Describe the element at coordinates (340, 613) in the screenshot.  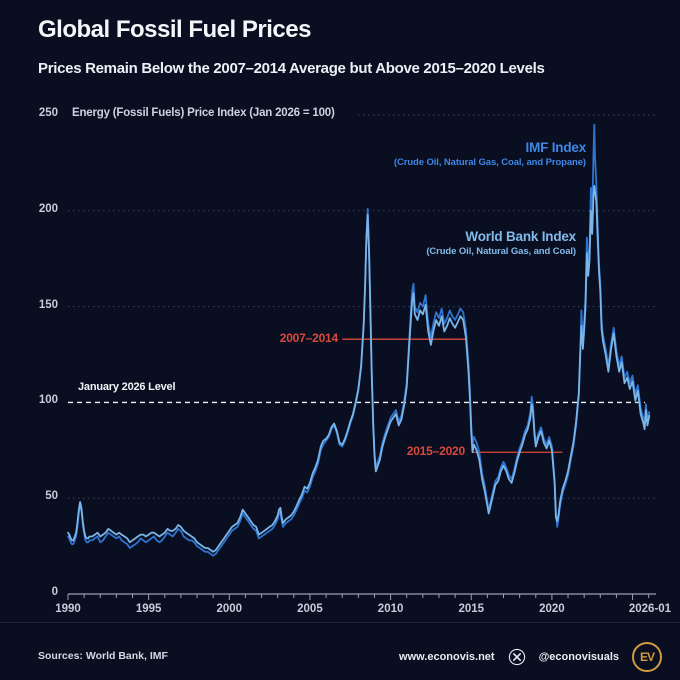
I see `x-axis-labels: 1990 1995 2000 2005 2010 2015 2020 2026-01` at that location.